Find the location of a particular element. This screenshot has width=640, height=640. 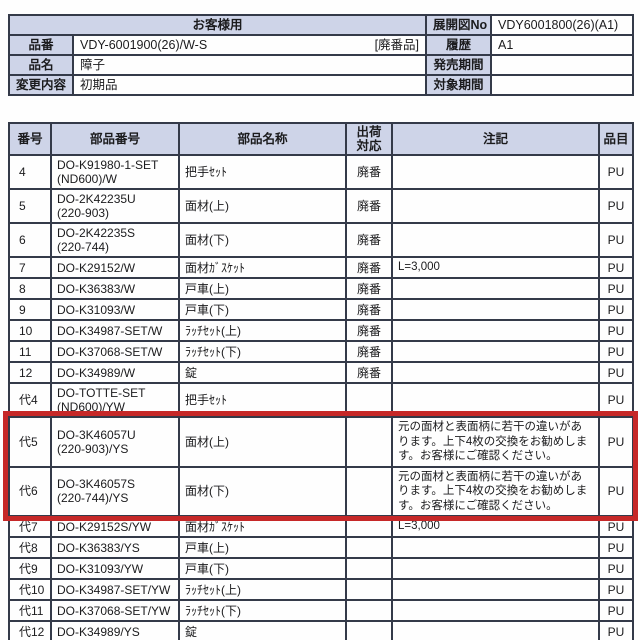

part-number-cell: DO-2K42235S (220-744) is located at coordinates (115, 240).